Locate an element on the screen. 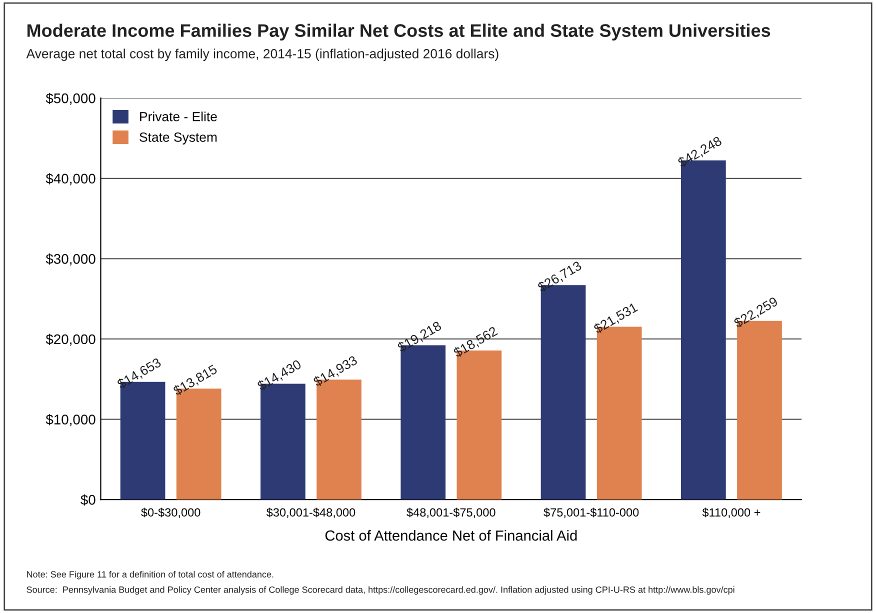  x-tick-label: $75,001-$110-000 is located at coordinates (591, 513).